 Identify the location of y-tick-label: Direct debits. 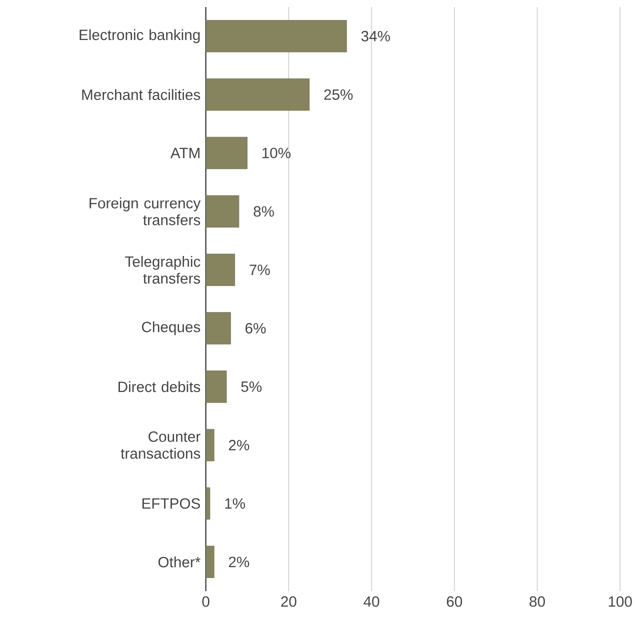
(159, 386).